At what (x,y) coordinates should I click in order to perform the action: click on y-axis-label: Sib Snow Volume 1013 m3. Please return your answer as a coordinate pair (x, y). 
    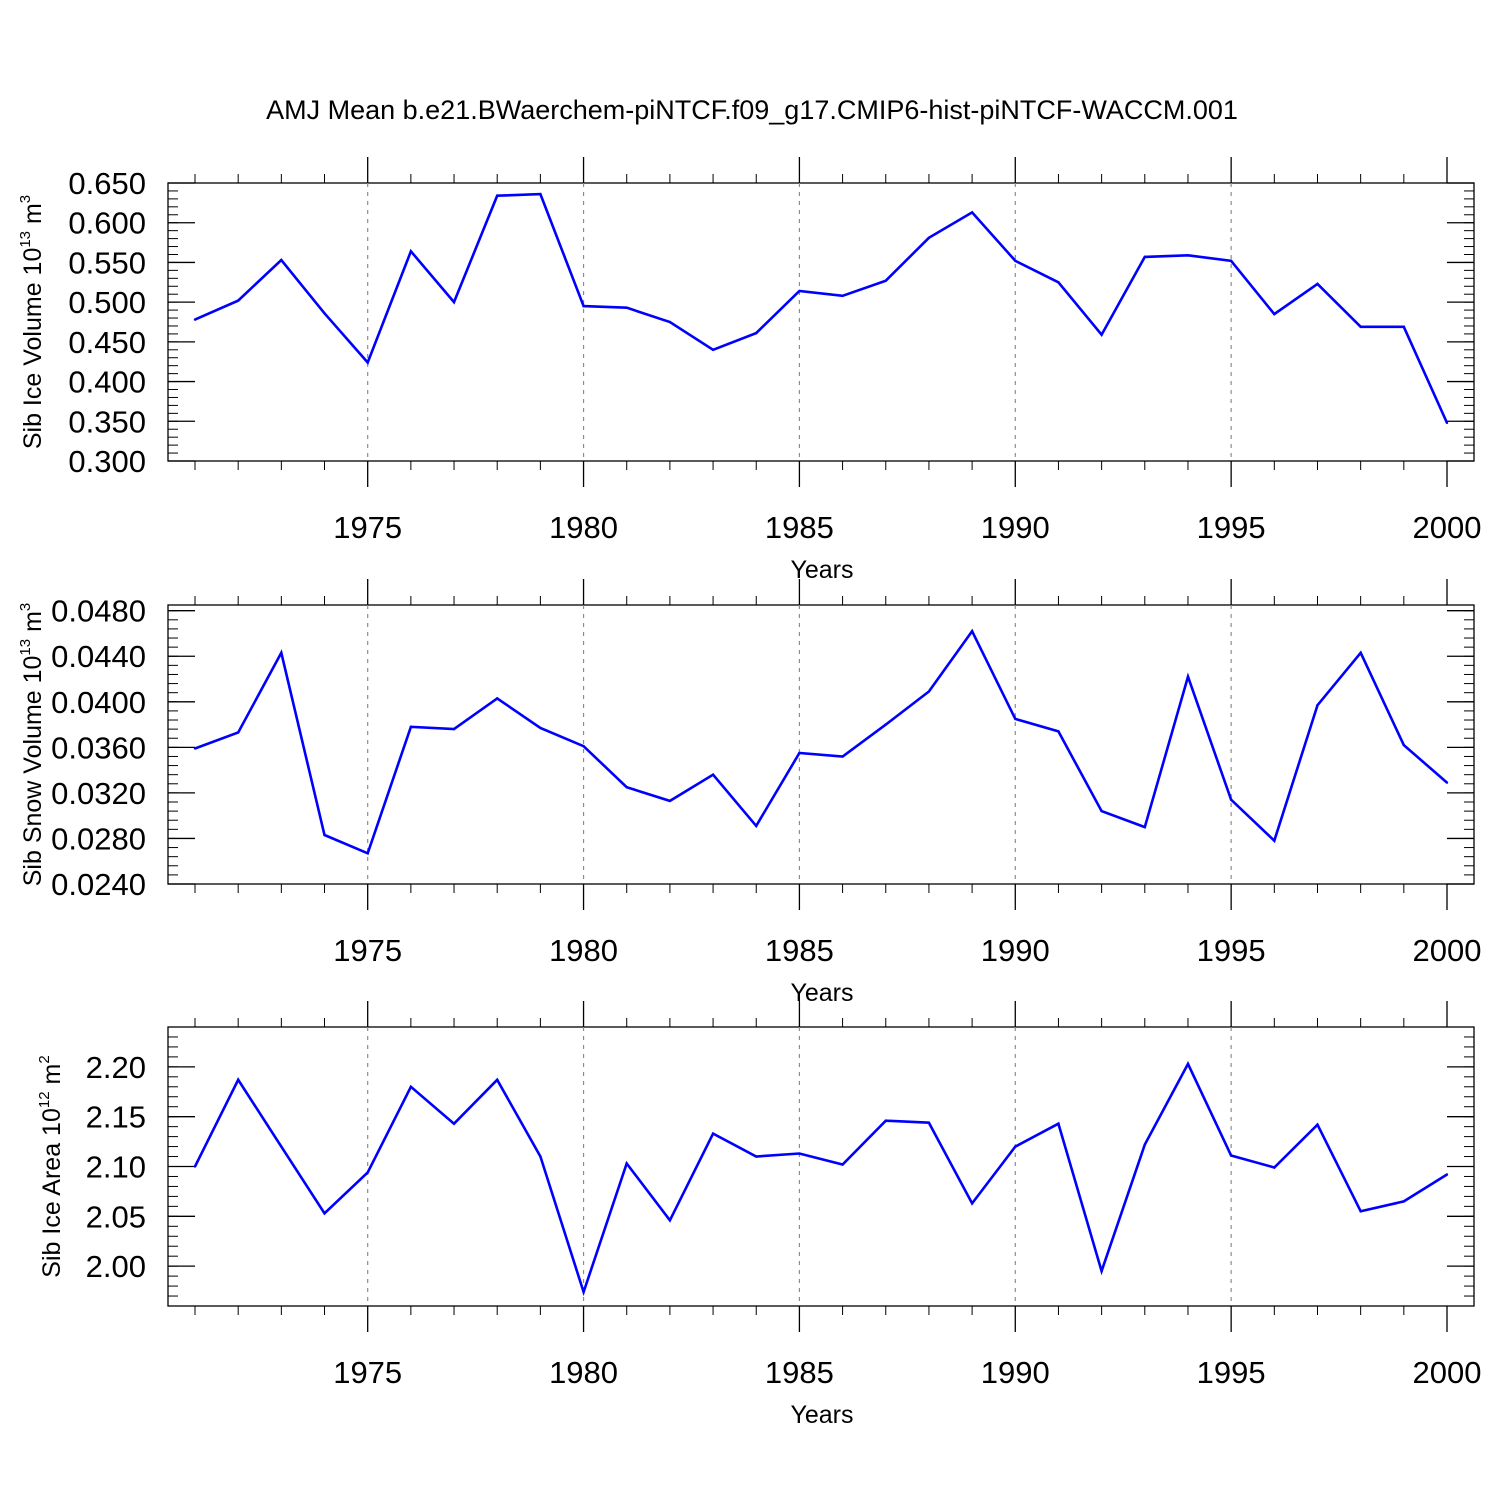
    Looking at the image, I should click on (32, 745).